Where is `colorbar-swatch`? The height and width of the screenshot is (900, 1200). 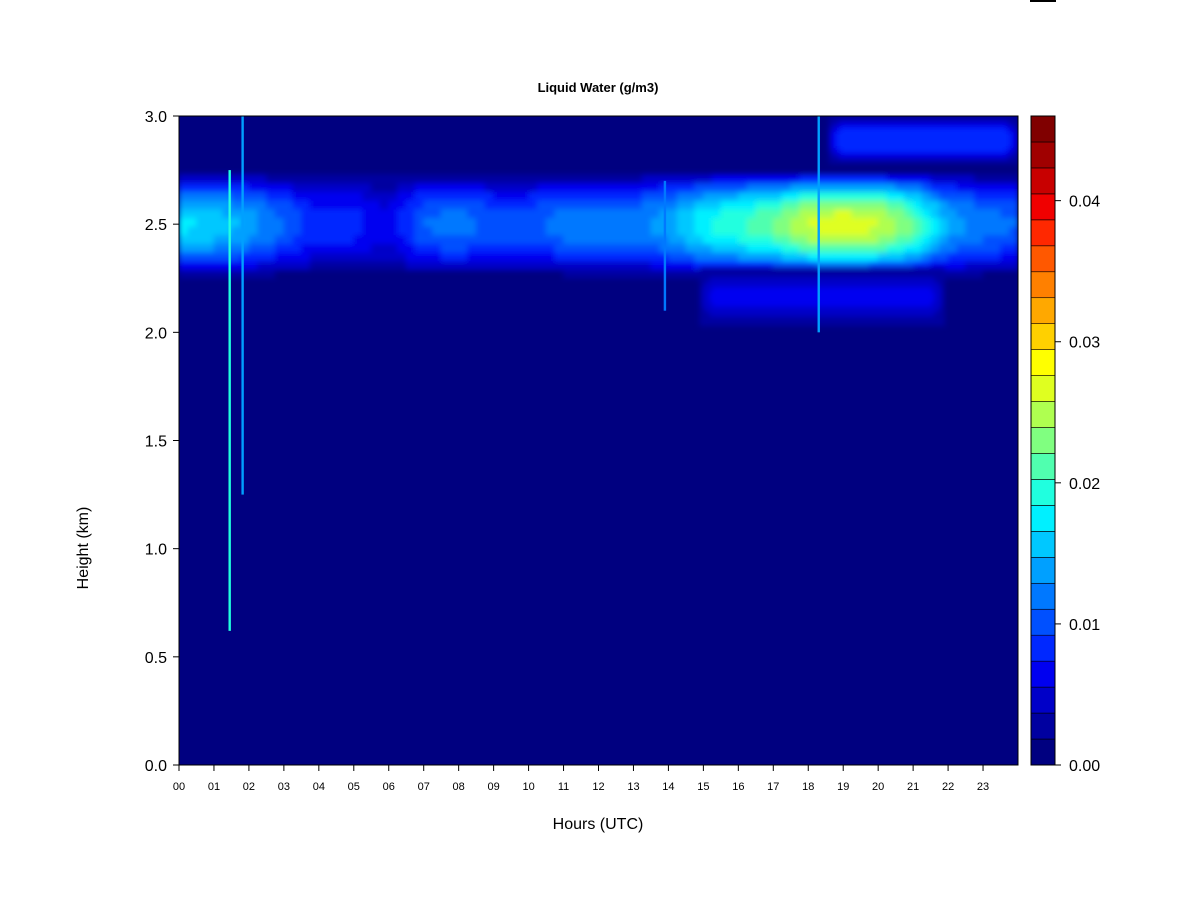
colorbar-swatch is located at coordinates (1043, 414).